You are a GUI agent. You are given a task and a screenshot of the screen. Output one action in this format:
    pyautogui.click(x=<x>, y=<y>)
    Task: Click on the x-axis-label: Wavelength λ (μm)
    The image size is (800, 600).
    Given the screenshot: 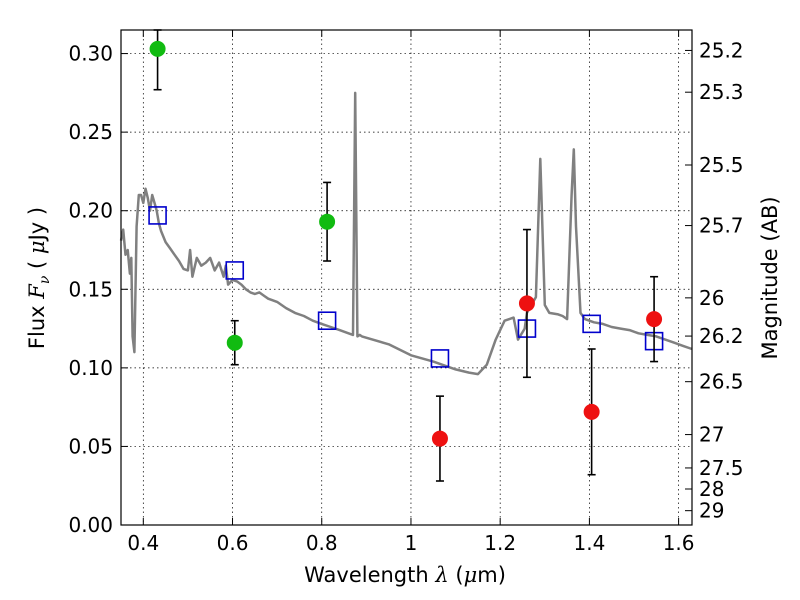 What is the action you would take?
    pyautogui.click(x=405, y=575)
    